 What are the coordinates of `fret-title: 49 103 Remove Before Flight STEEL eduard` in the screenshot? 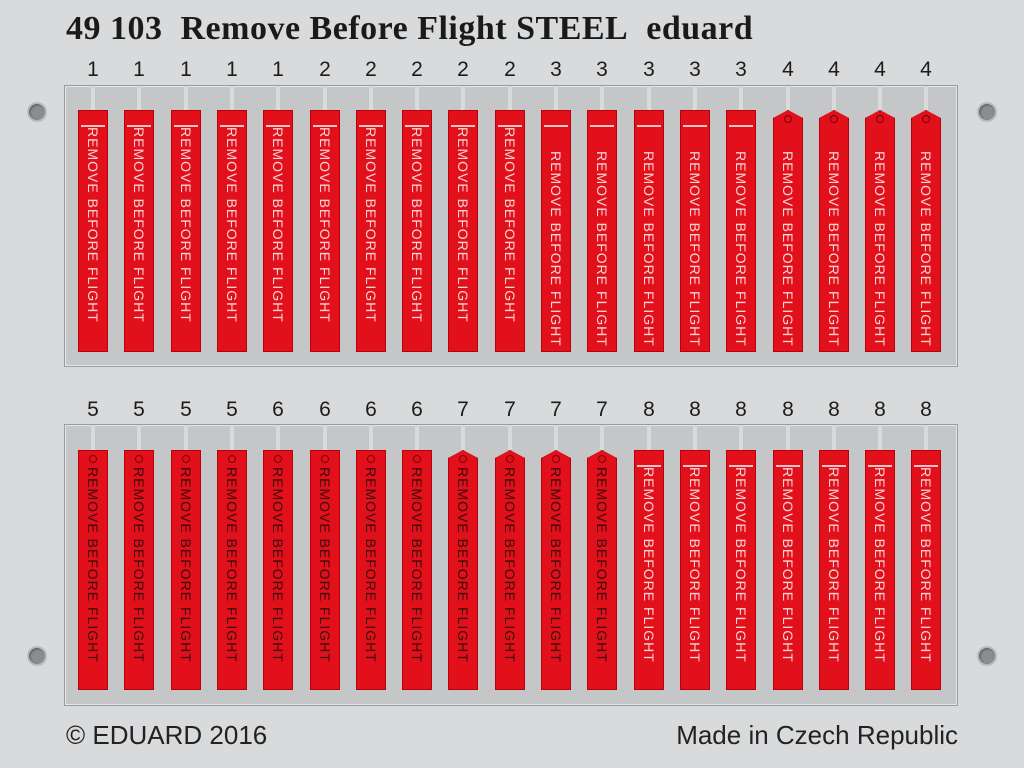 It's located at (516, 29).